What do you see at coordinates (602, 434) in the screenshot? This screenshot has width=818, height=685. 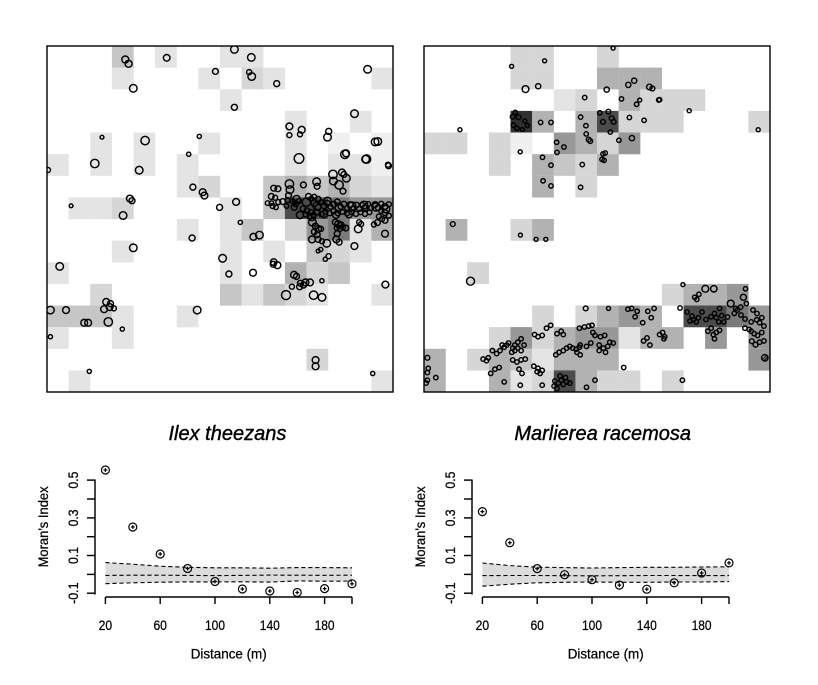 I see `svg-text: Marlierea racemosa` at bounding box center [602, 434].